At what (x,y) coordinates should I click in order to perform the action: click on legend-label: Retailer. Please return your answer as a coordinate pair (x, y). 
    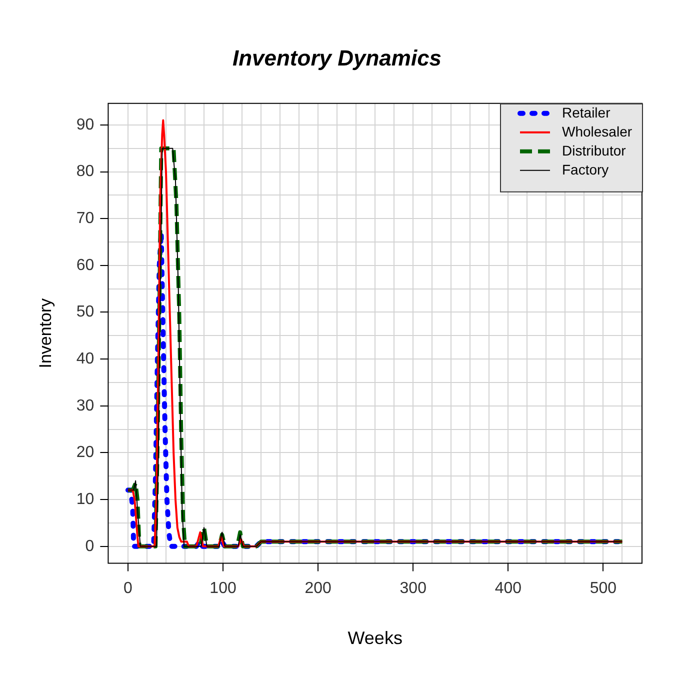
    Looking at the image, I should click on (586, 112).